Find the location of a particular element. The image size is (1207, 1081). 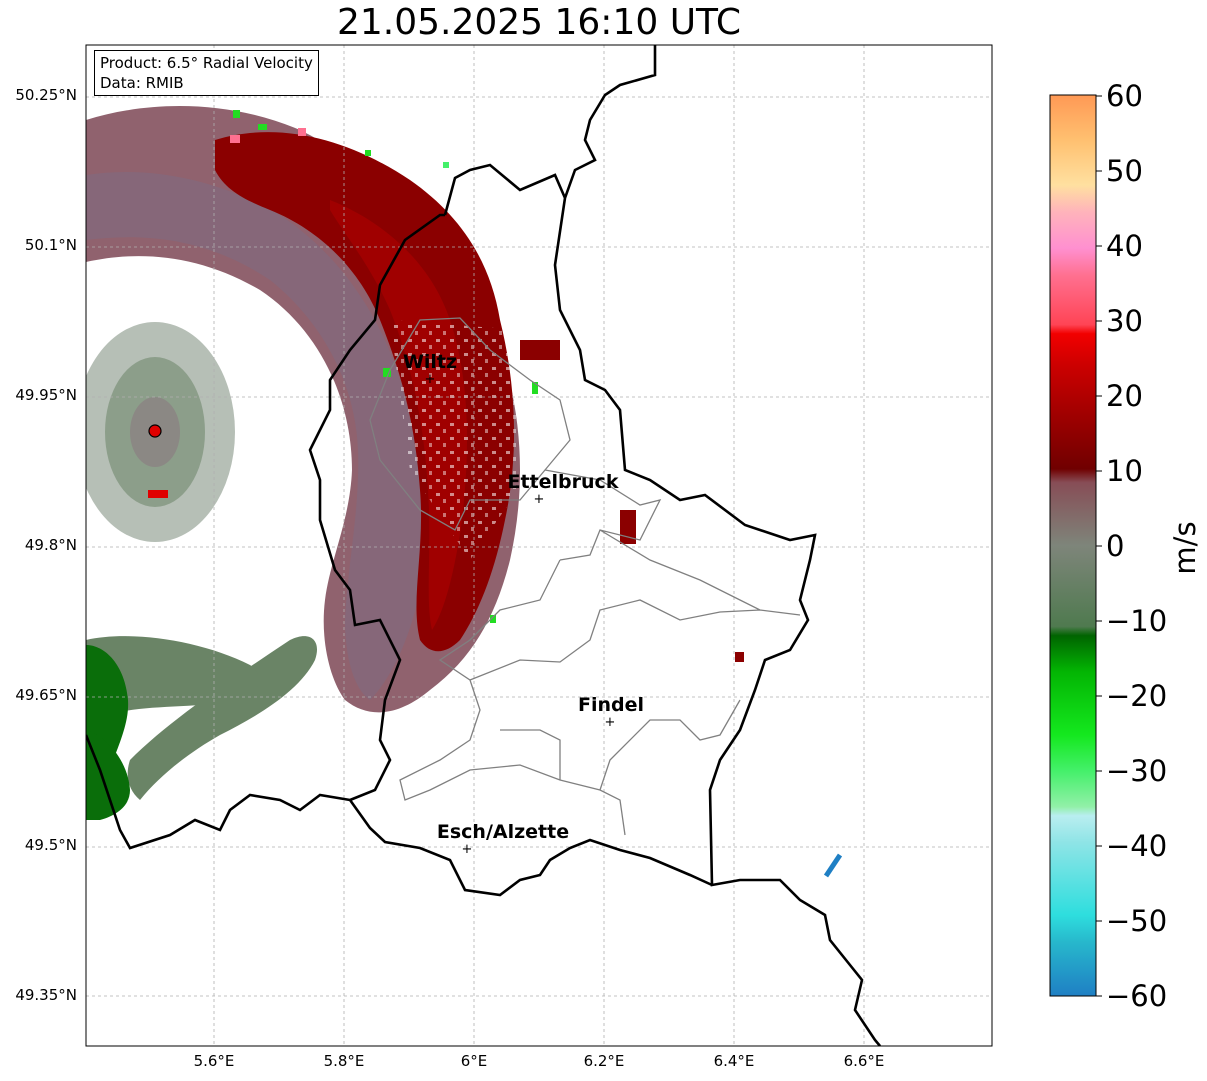

colorbar-tick-label: 50 is located at coordinates (1124, 171).